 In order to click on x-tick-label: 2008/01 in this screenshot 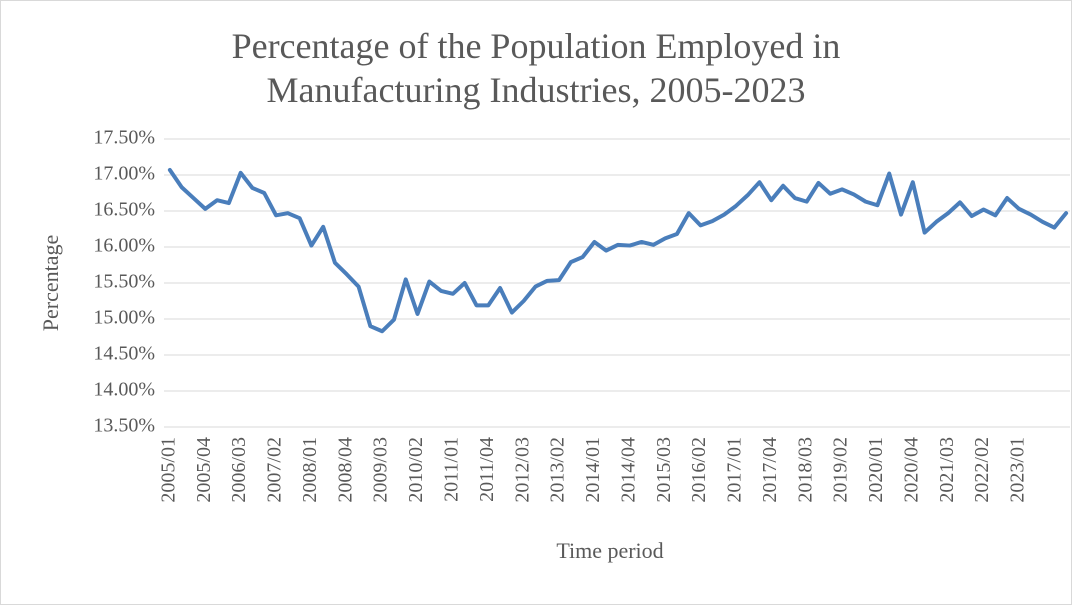, I will do `click(310, 470)`.